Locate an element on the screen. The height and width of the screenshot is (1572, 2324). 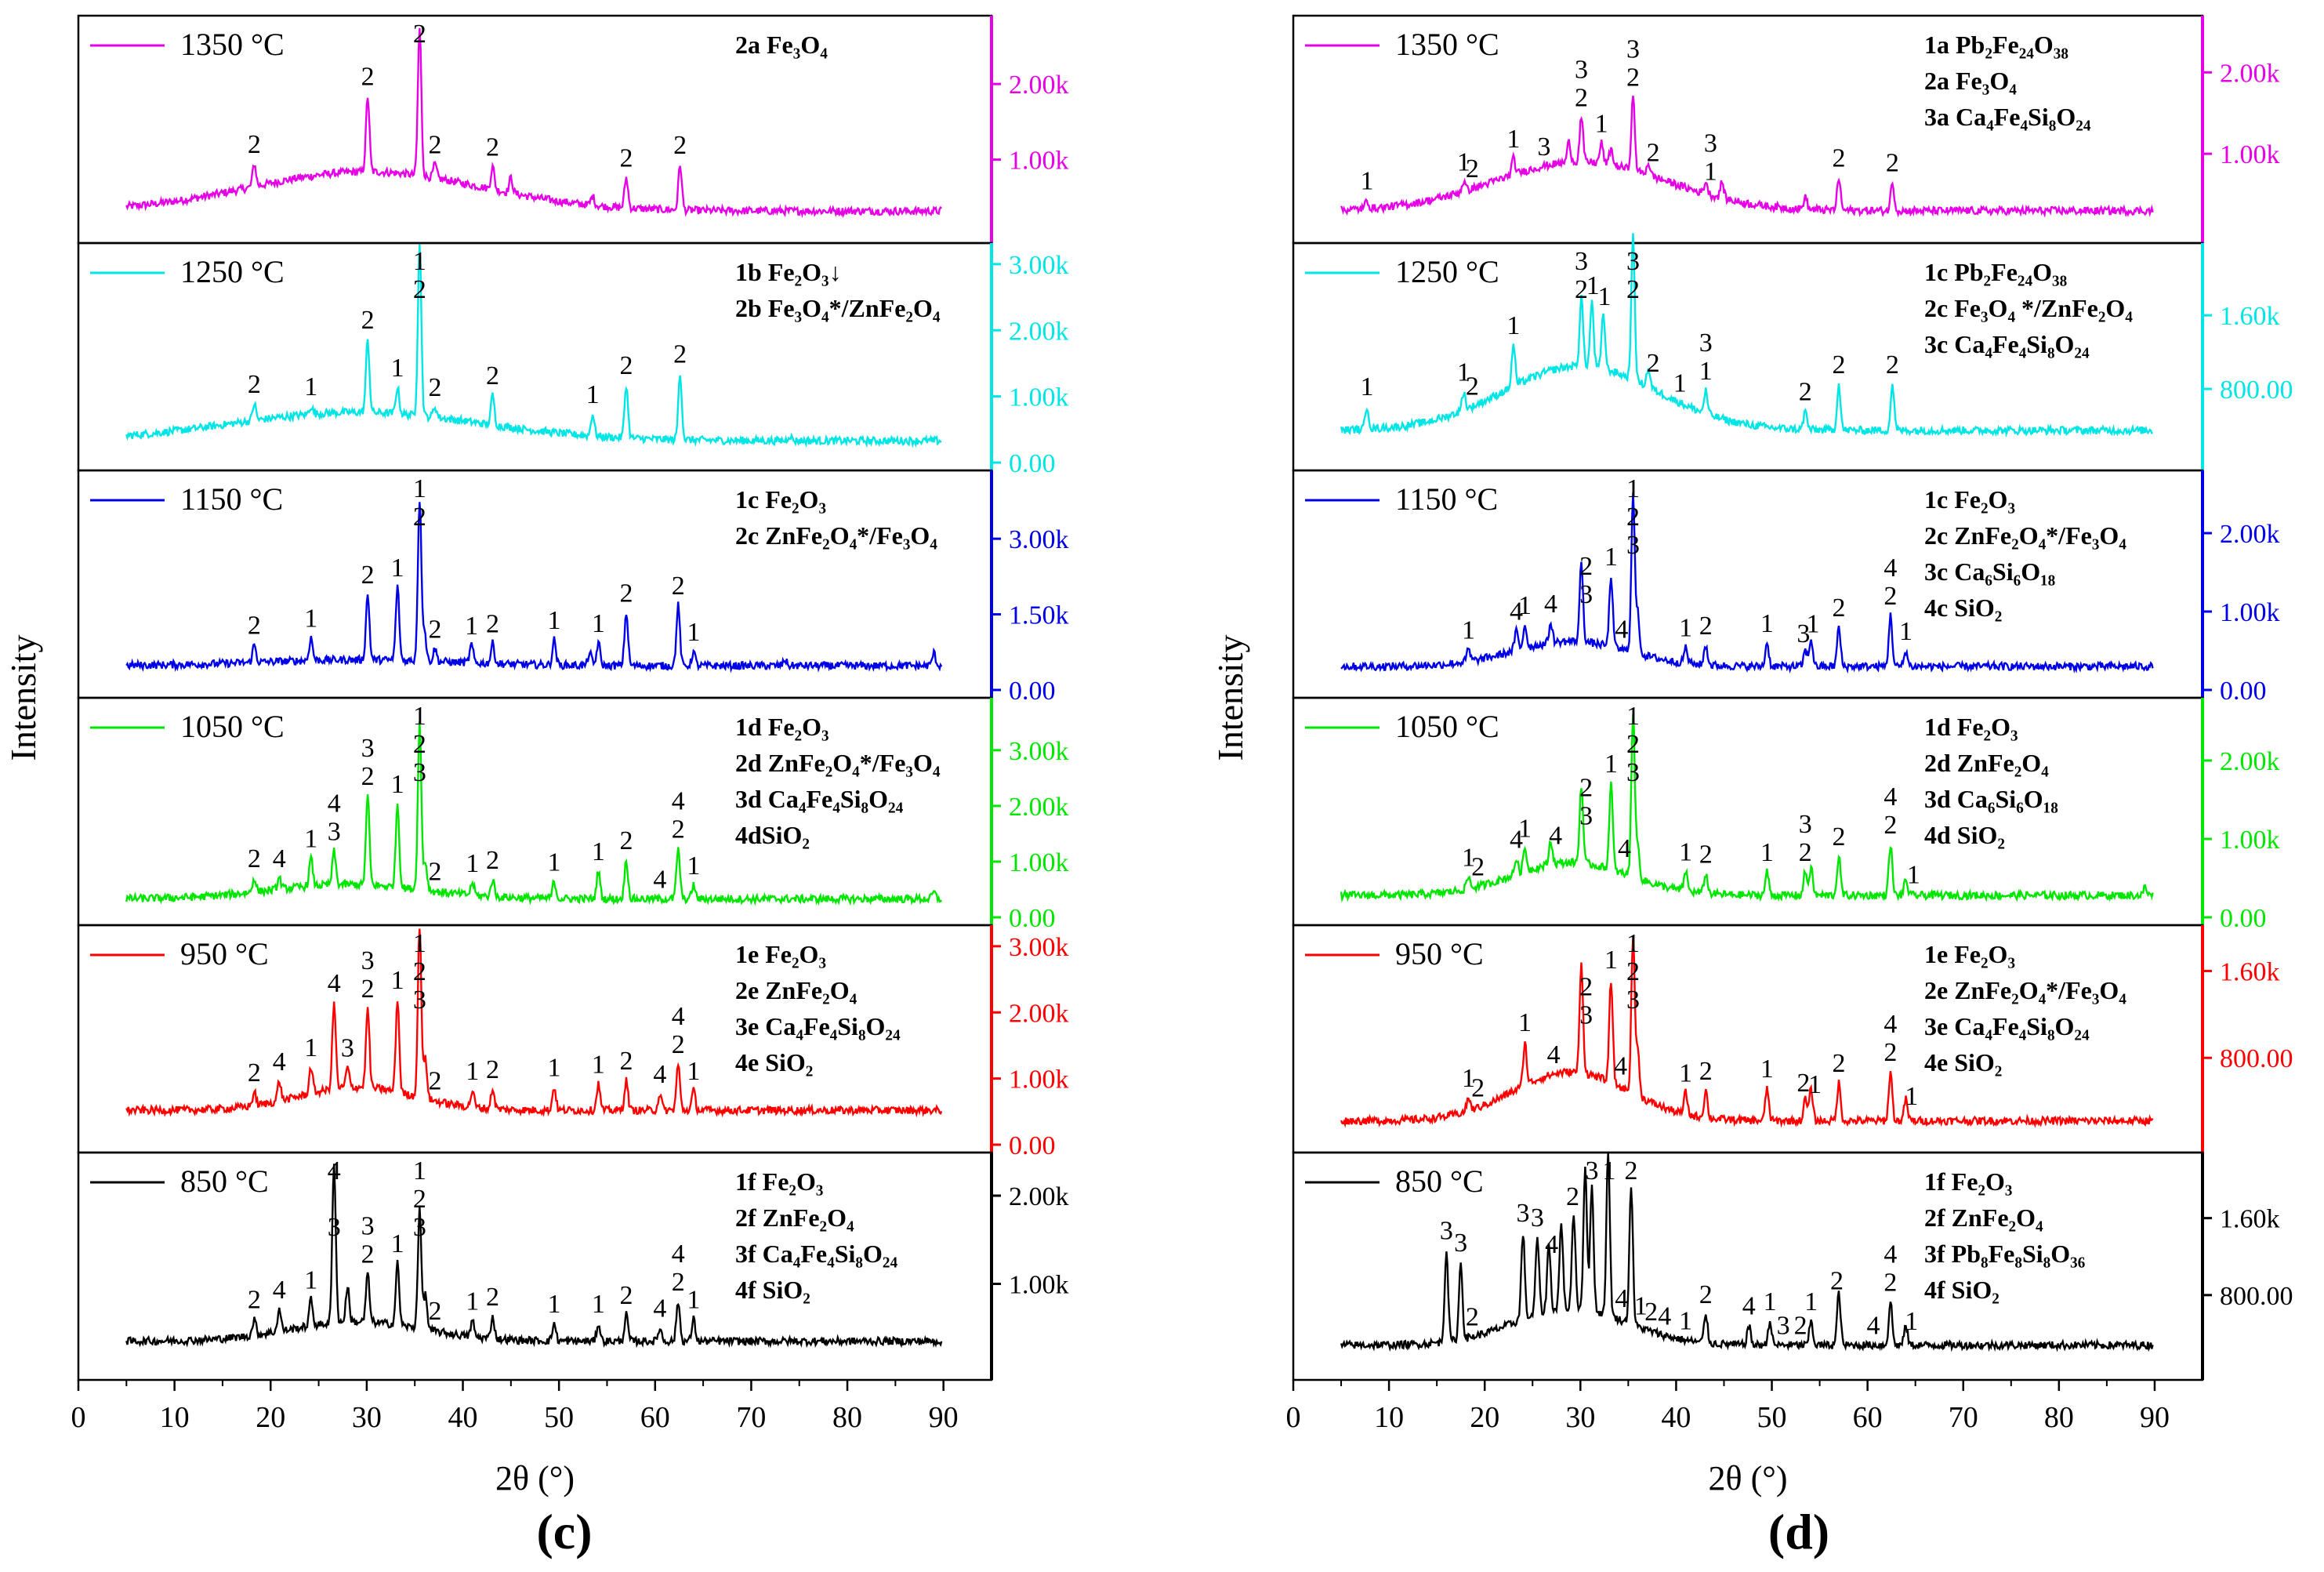
phase-legend: 1b Fe₂O₃↓ is located at coordinates (788, 272).